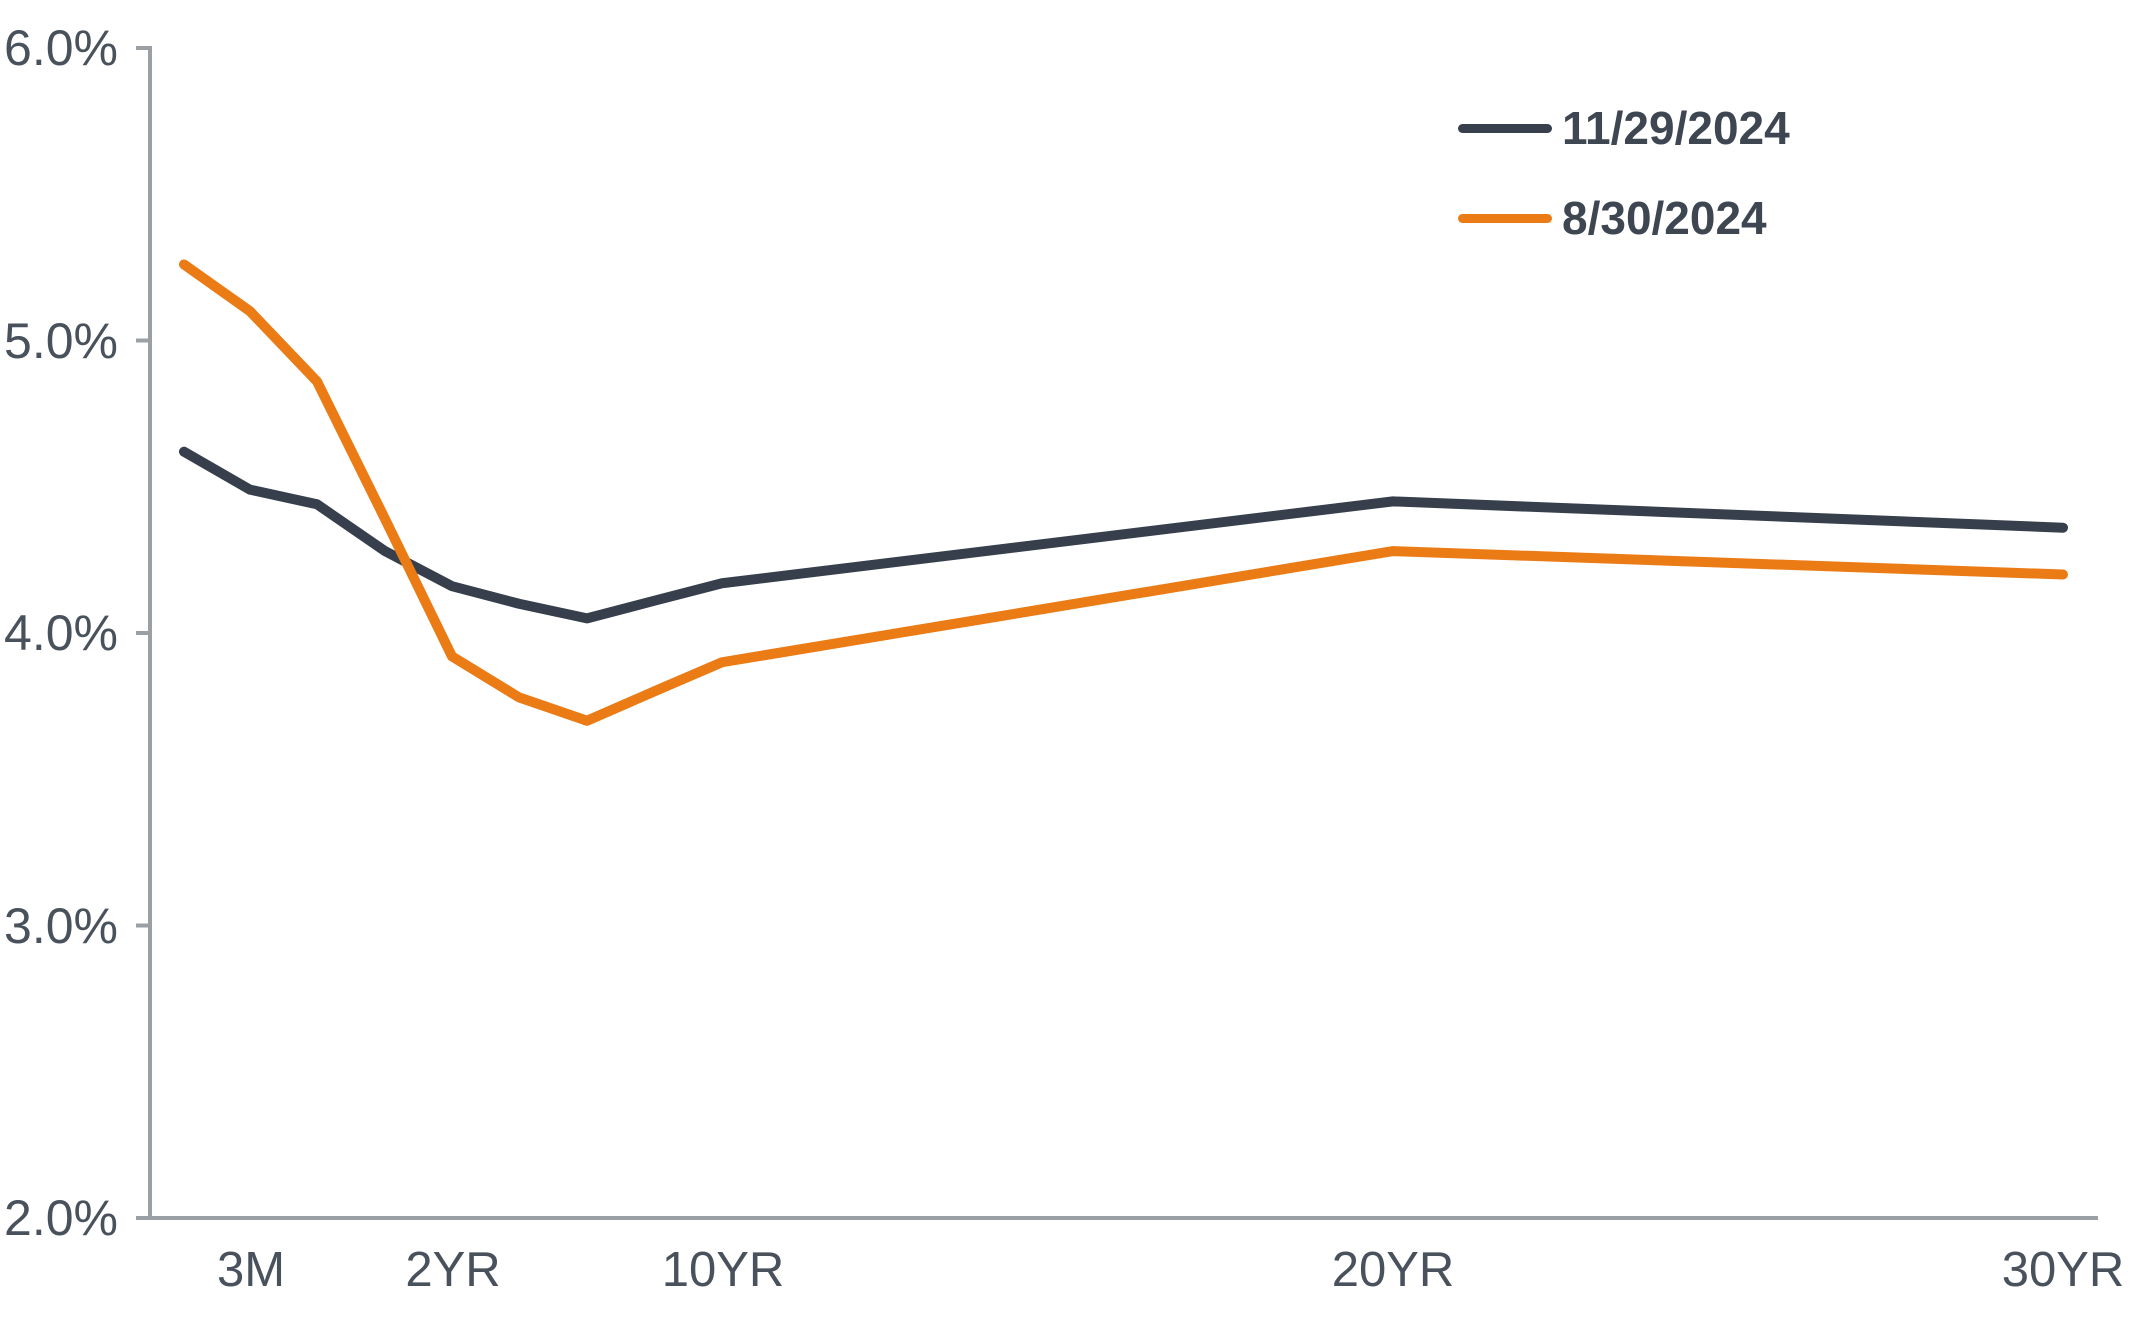 The image size is (2145, 1326). Describe the element at coordinates (1123, 535) in the screenshot. I see `series-line-11-29-2024` at that location.